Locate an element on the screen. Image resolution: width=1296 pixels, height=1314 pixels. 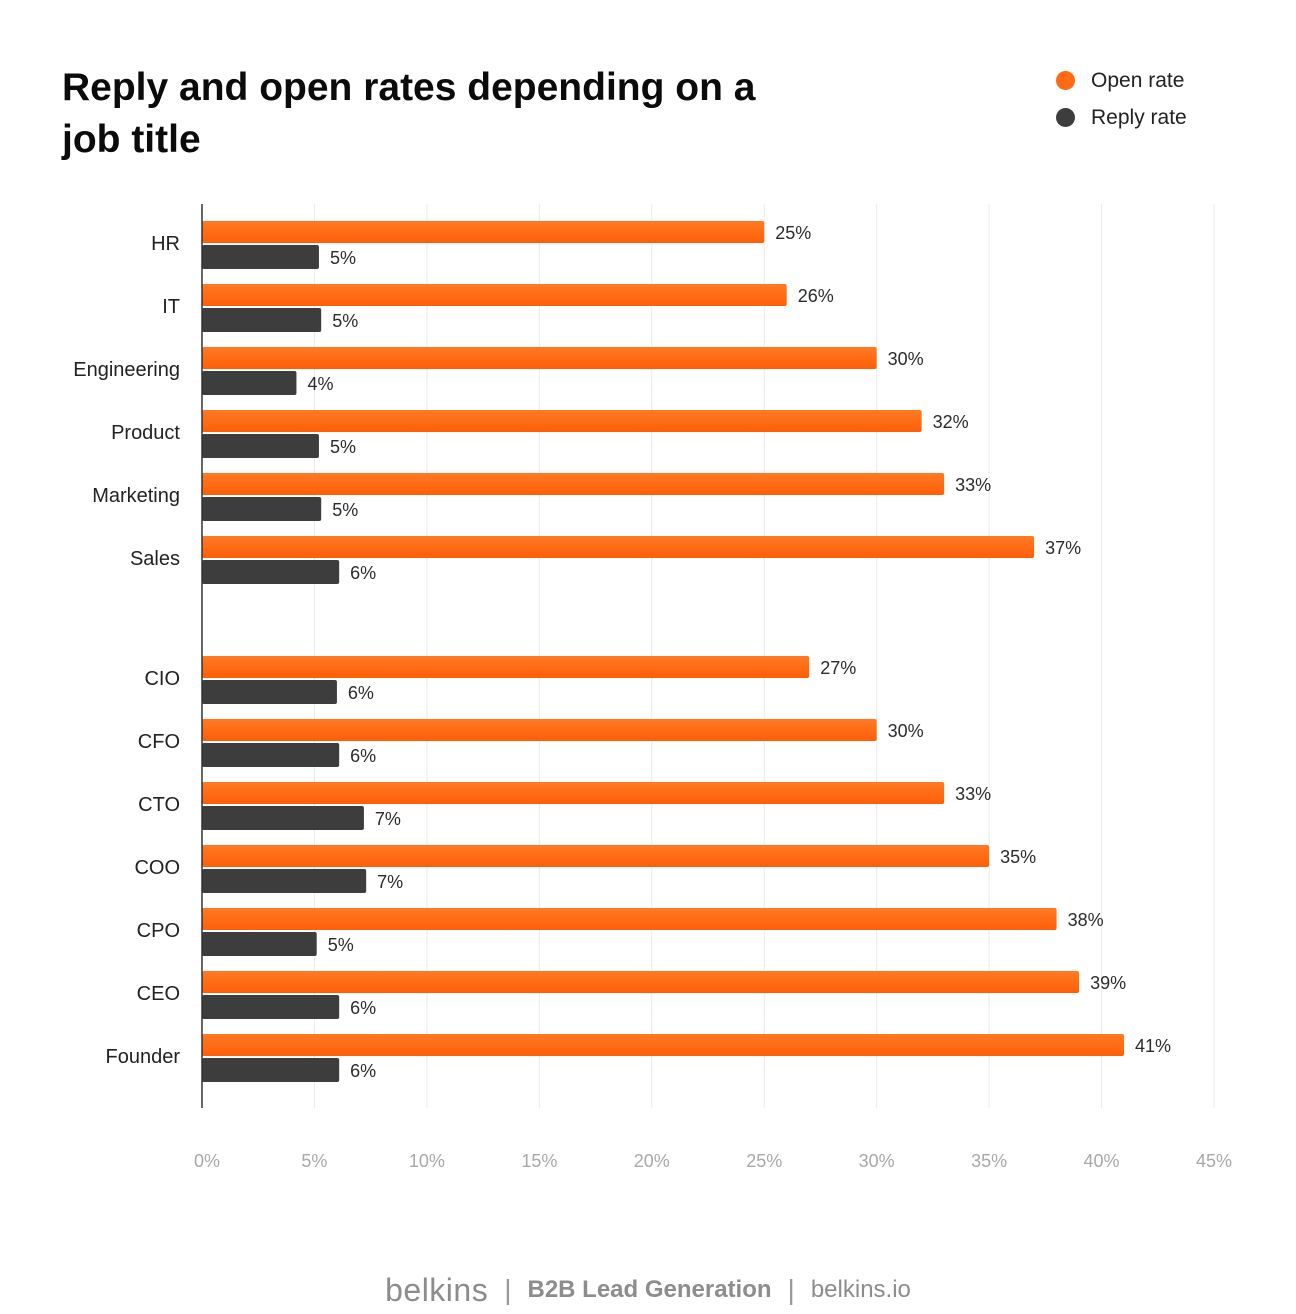
legend-swatch-open-rate is located at coordinates (1065, 80).